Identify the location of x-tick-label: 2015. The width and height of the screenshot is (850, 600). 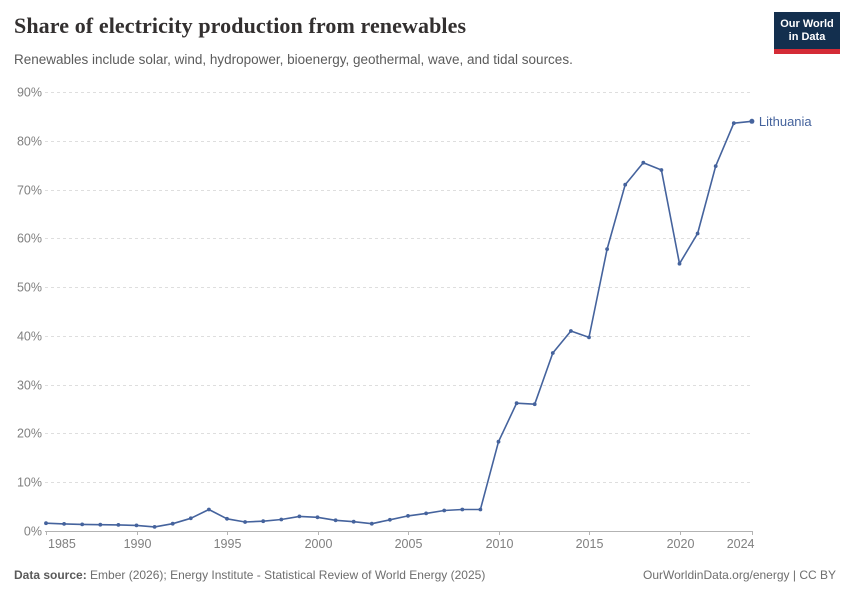
(590, 544).